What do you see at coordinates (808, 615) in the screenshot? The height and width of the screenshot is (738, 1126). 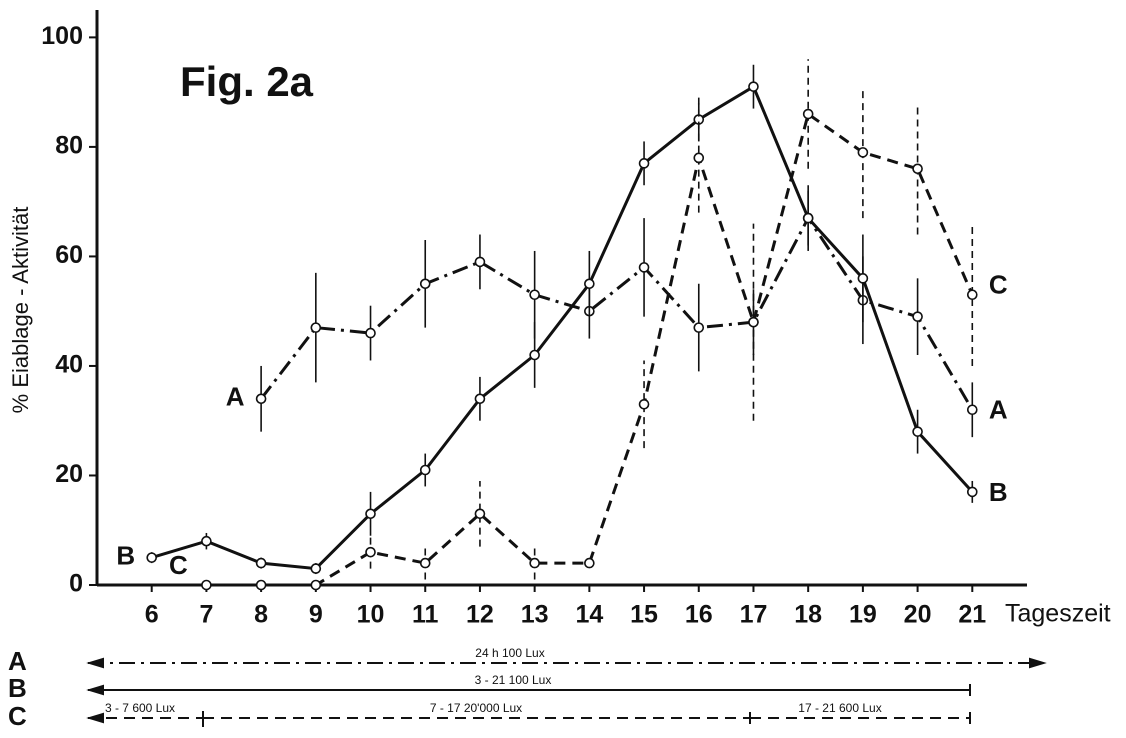 I see `x-tick-label: 18` at bounding box center [808, 615].